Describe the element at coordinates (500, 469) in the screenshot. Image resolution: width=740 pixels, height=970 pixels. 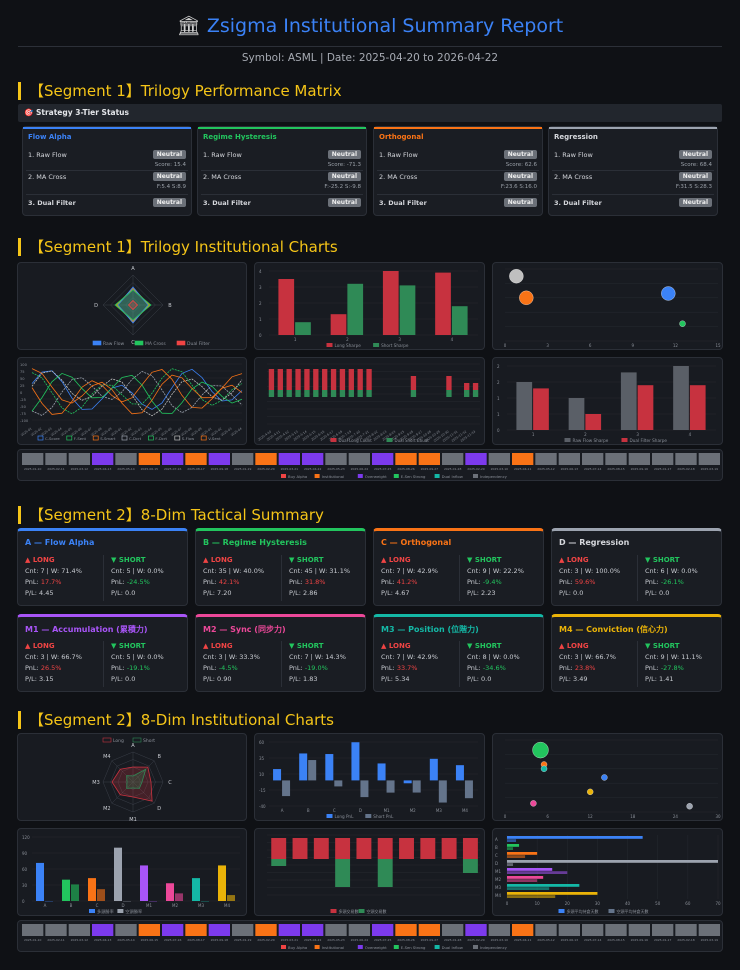
I see `x-tick-label: 2025-03-10` at that location.